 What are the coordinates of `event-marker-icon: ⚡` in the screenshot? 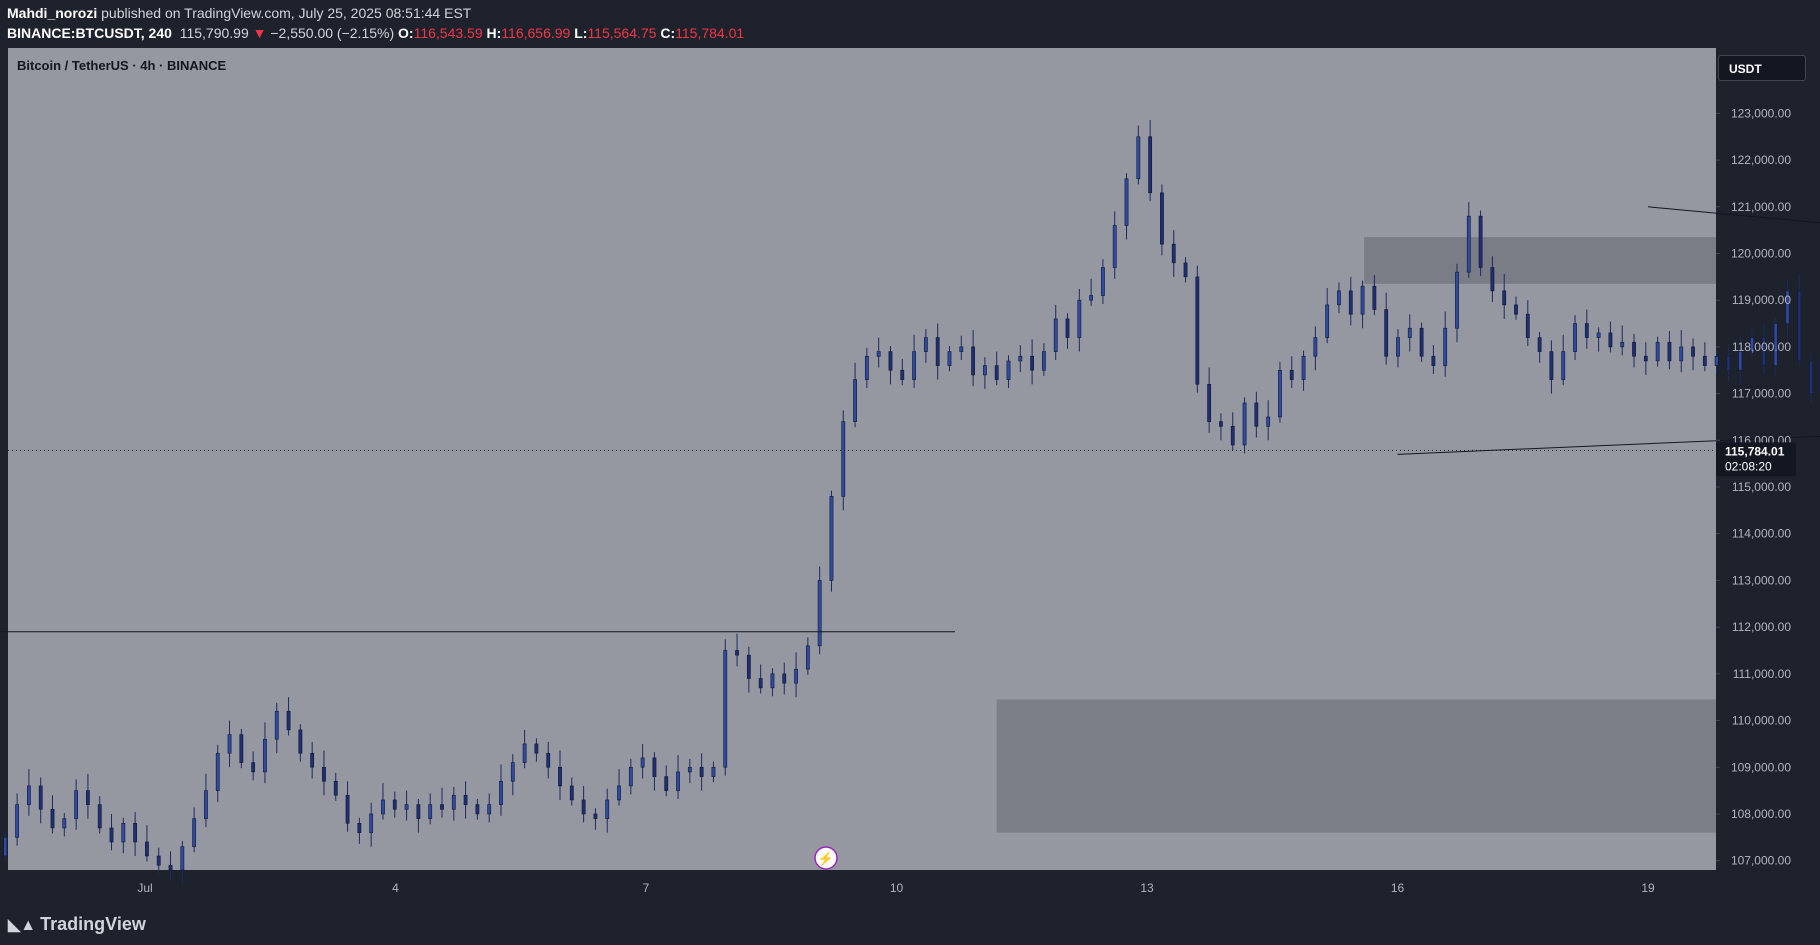 It's located at (826, 858).